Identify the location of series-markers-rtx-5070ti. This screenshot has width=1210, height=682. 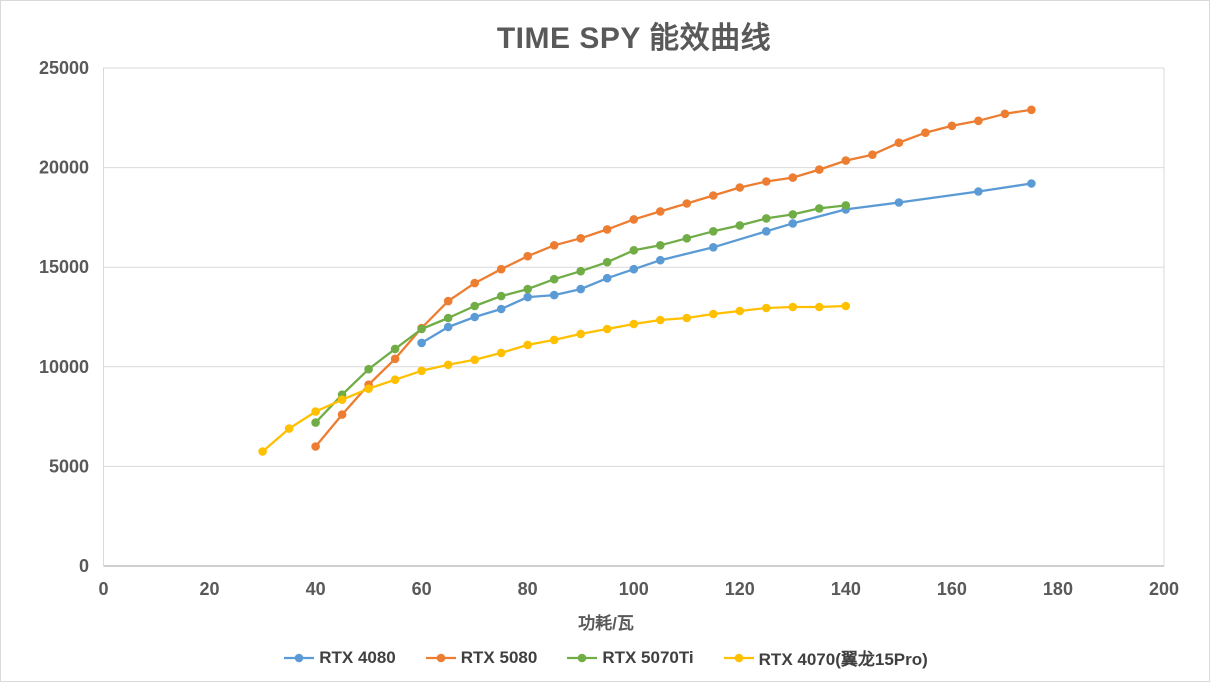
(581, 314).